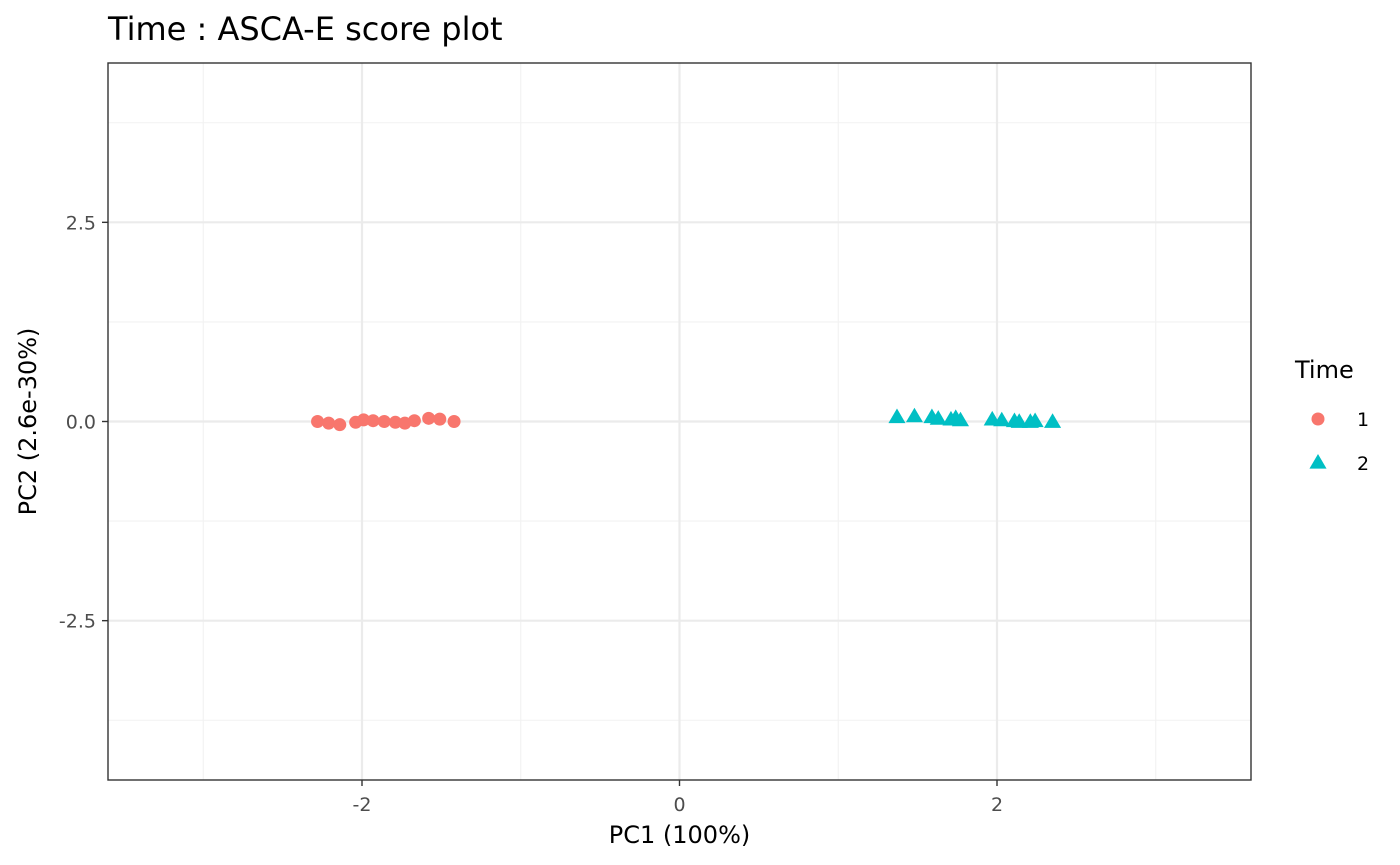 Image resolution: width=1400 pixels, height=865 pixels. I want to click on legend-title: Time, so click(1324, 370).